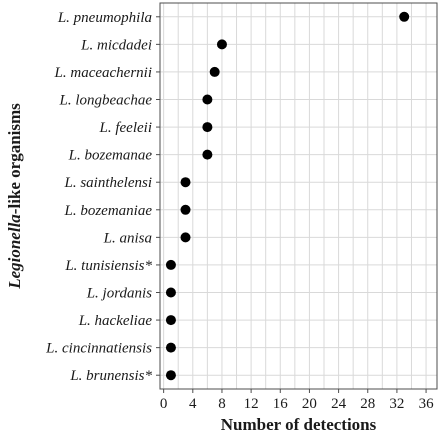 The width and height of the screenshot is (440, 434). I want to click on y-axis-title-suffix: -like organisms, so click(14, 158).